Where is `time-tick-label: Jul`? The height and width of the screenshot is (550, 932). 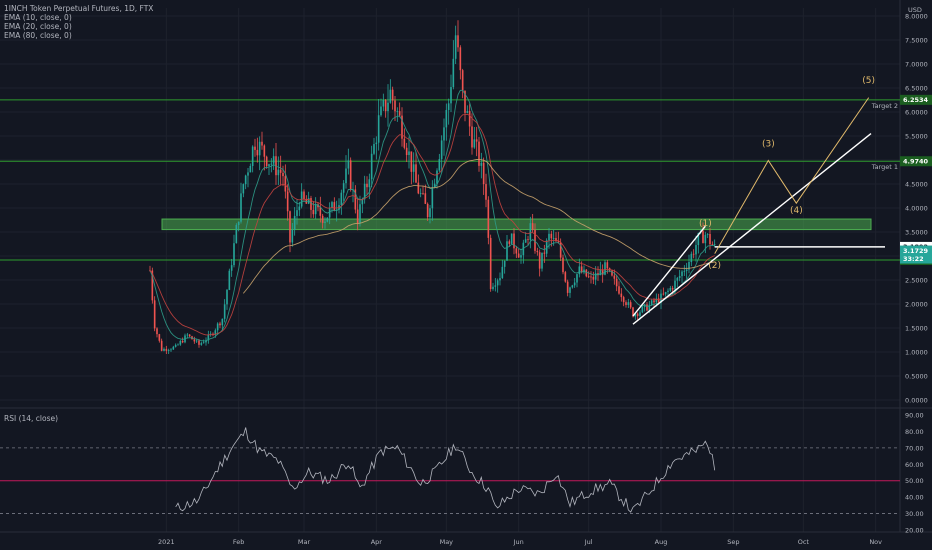
time-tick-label: Jul is located at coordinates (588, 542).